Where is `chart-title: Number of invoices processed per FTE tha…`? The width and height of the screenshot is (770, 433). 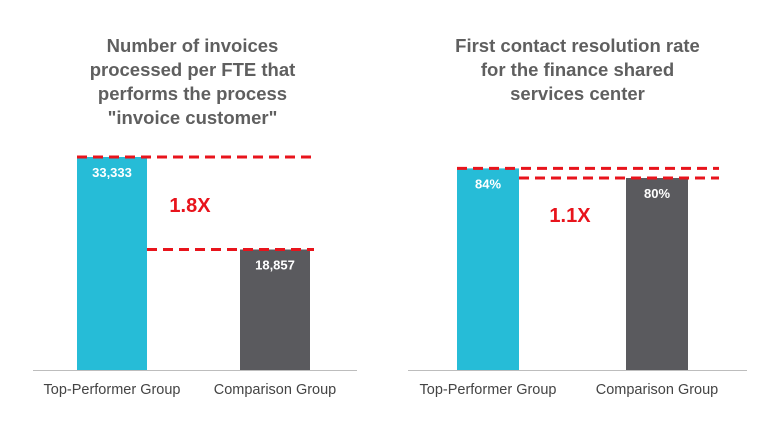 chart-title: Number of invoices processed per FTE tha… is located at coordinates (192, 82).